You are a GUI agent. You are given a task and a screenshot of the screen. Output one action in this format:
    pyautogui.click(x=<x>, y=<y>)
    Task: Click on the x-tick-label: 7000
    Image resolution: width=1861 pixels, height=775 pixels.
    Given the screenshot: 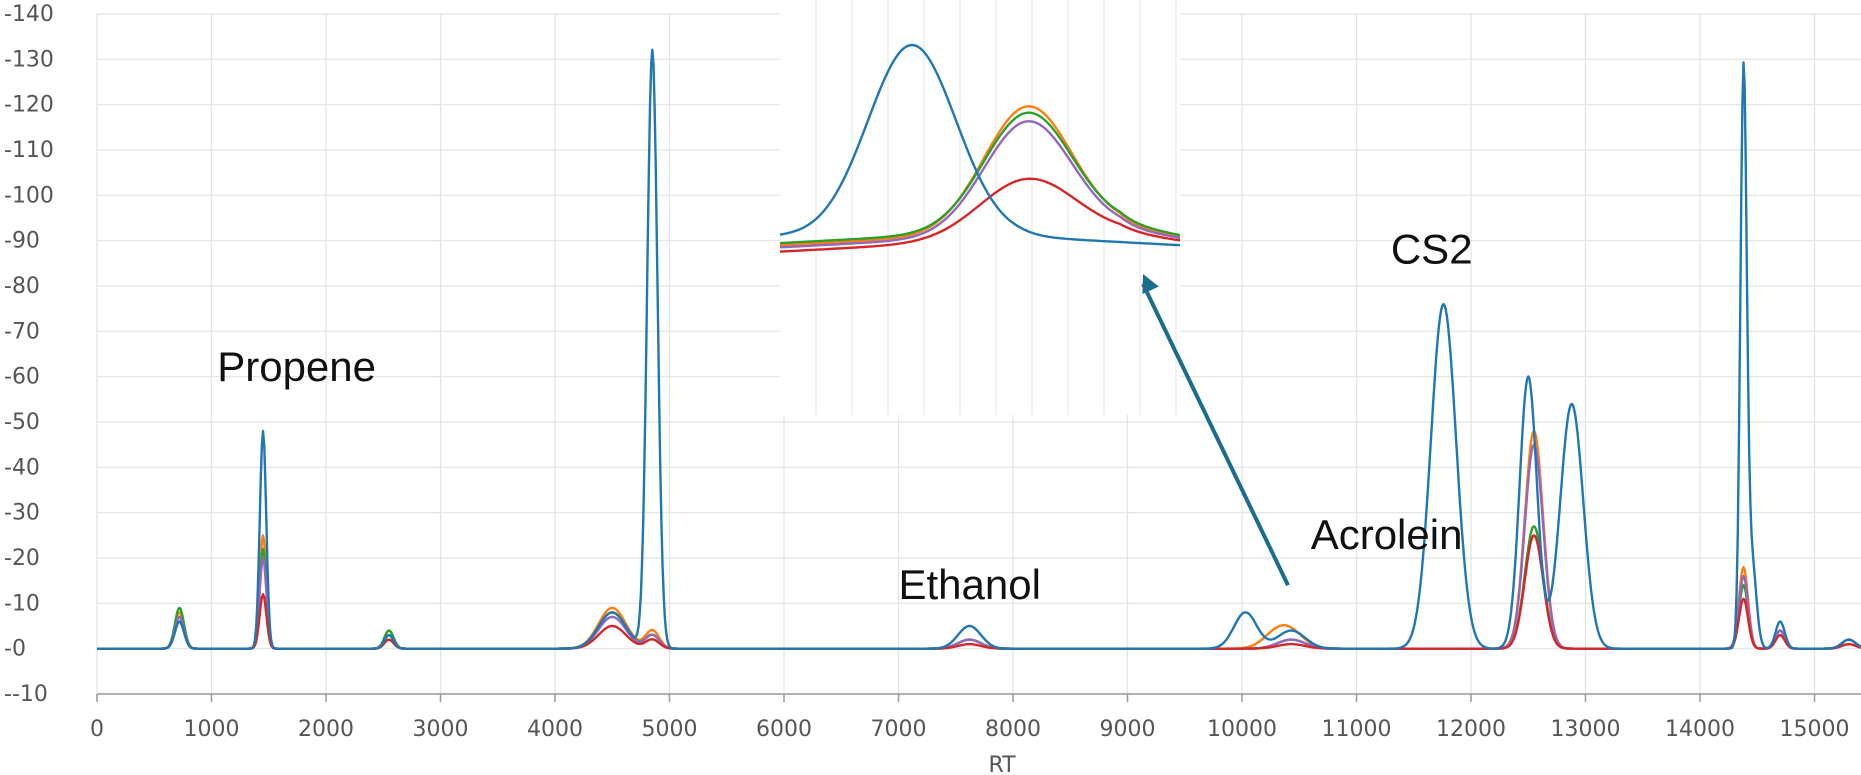 What is the action you would take?
    pyautogui.click(x=899, y=729)
    